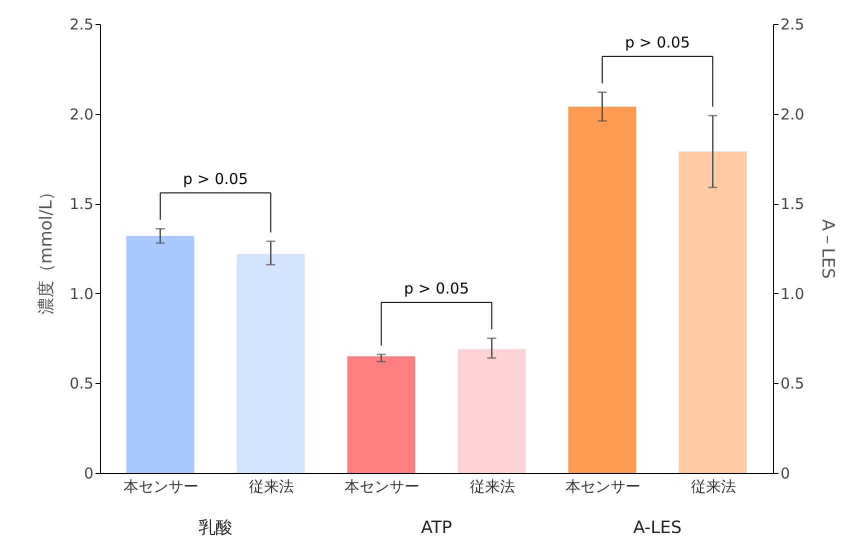 The image size is (853, 538). What do you see at coordinates (82, 25) in the screenshot?
I see `y-tick-label: 2.5` at bounding box center [82, 25].